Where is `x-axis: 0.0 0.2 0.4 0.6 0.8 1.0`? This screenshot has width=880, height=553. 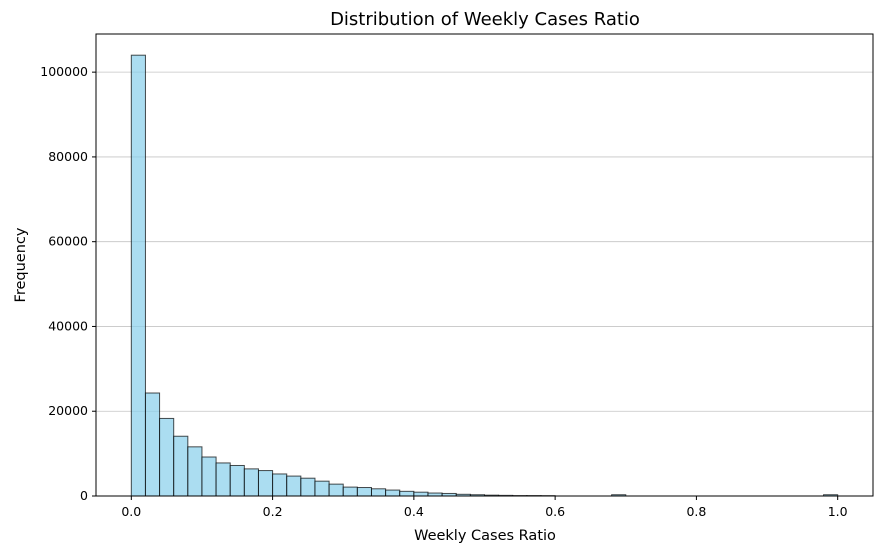
x-axis: 0.0 0.2 0.4 0.6 0.8 1.0 is located at coordinates (484, 507).